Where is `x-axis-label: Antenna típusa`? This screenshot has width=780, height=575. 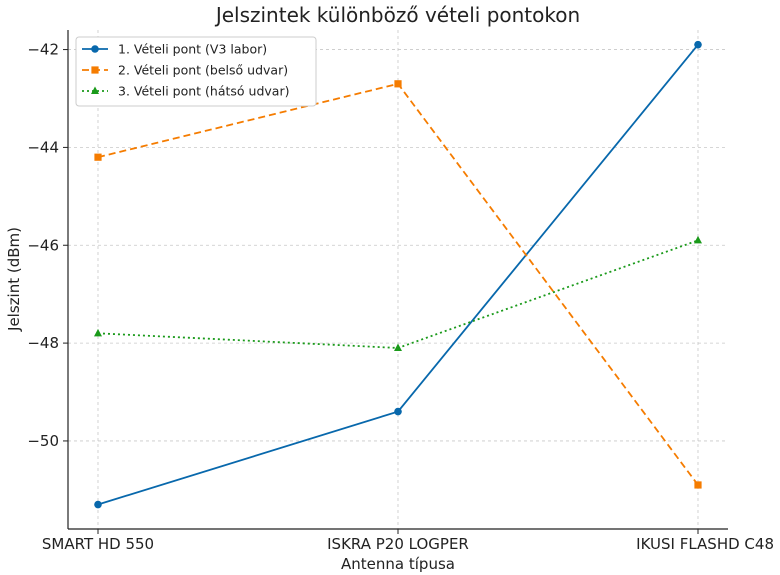 x-axis-label: Antenna típusa is located at coordinates (398, 564).